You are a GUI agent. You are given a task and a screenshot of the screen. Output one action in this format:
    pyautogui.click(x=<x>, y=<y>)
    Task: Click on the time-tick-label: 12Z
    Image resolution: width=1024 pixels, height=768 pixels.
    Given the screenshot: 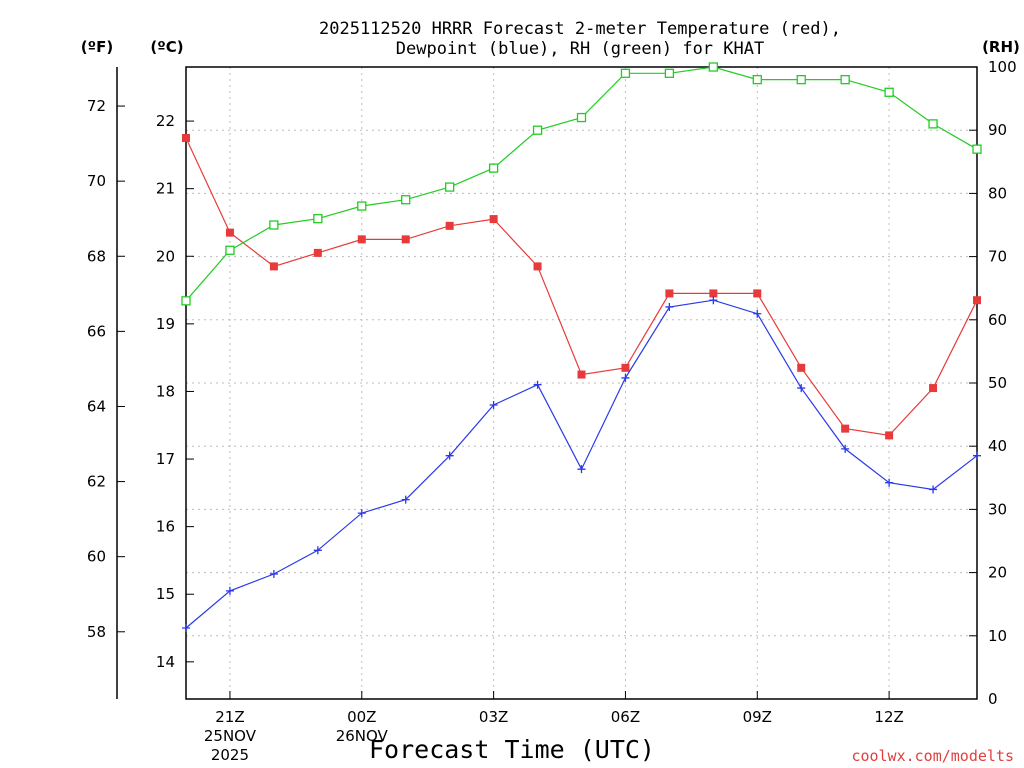 What is the action you would take?
    pyautogui.click(x=888, y=717)
    